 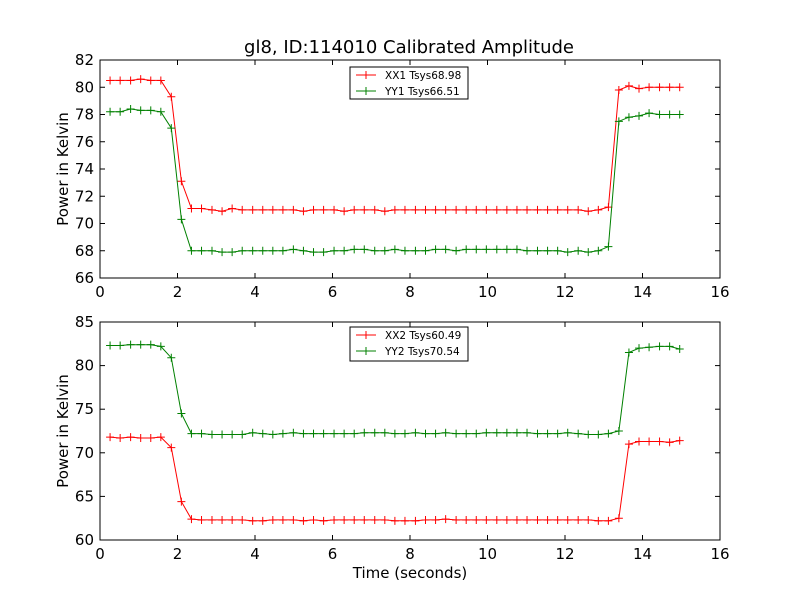 What do you see at coordinates (84, 409) in the screenshot?
I see `y-tick-label: 75` at bounding box center [84, 409].